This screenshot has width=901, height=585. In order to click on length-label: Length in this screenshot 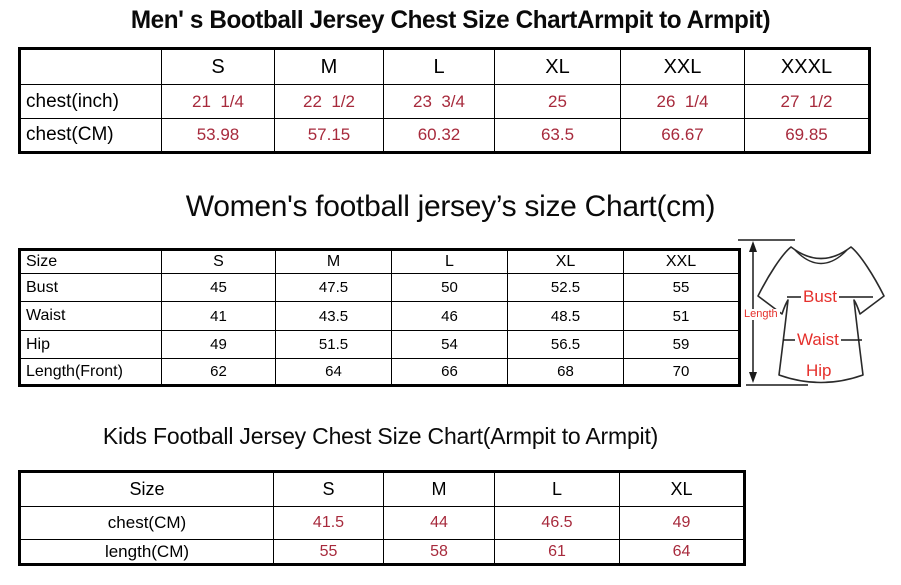, I will do `click(761, 314)`.